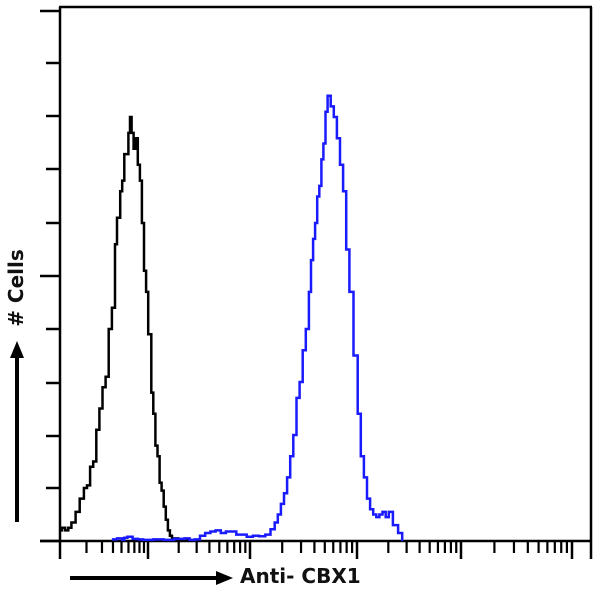 Image resolution: width=600 pixels, height=594 pixels. What do you see at coordinates (316, 550) in the screenshot?
I see `x-axis-ticks` at bounding box center [316, 550].